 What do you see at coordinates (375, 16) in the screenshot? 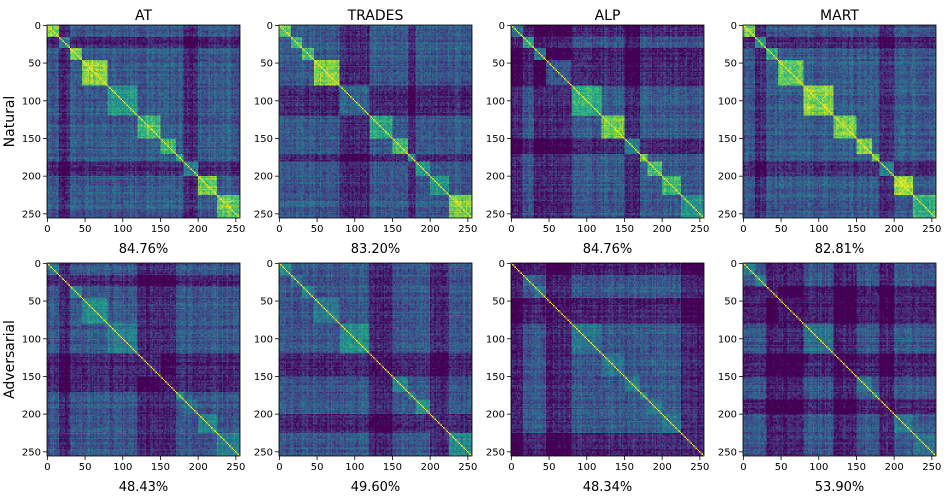
I see `column-title: TRADES` at bounding box center [375, 16].